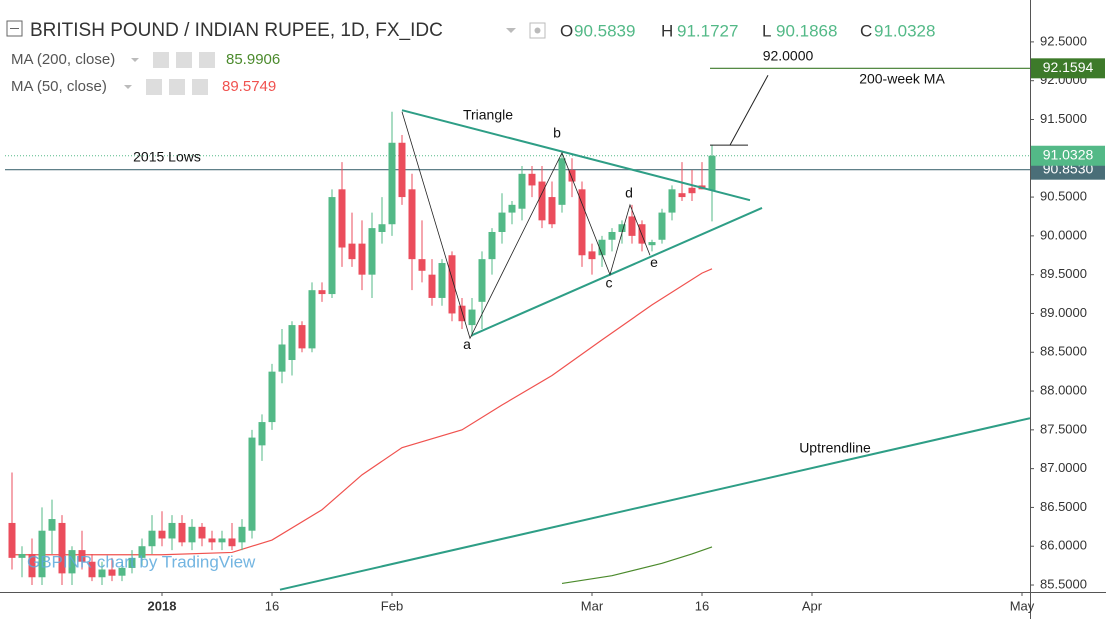 The height and width of the screenshot is (619, 1106). I want to click on uptrend-label: Uptrendline, so click(835, 448).